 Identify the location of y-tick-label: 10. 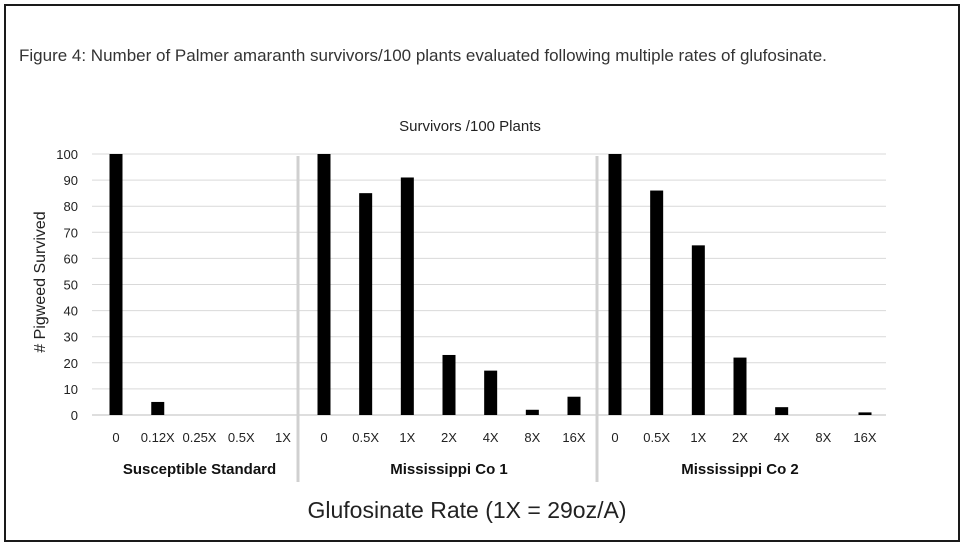
(71, 389).